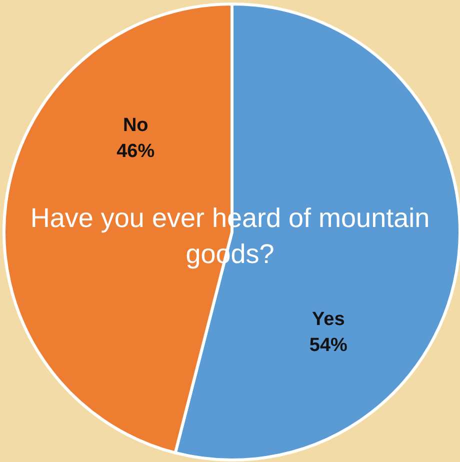  I want to click on data-label: 54%, so click(328, 345).